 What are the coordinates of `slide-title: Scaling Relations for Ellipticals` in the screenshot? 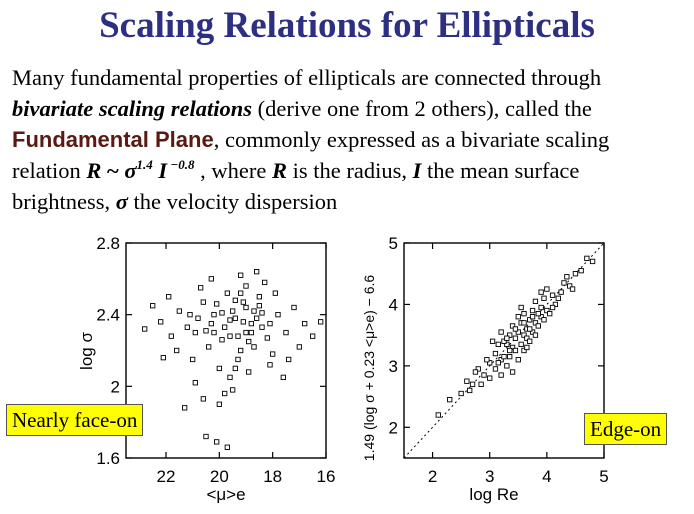 It's located at (347, 25).